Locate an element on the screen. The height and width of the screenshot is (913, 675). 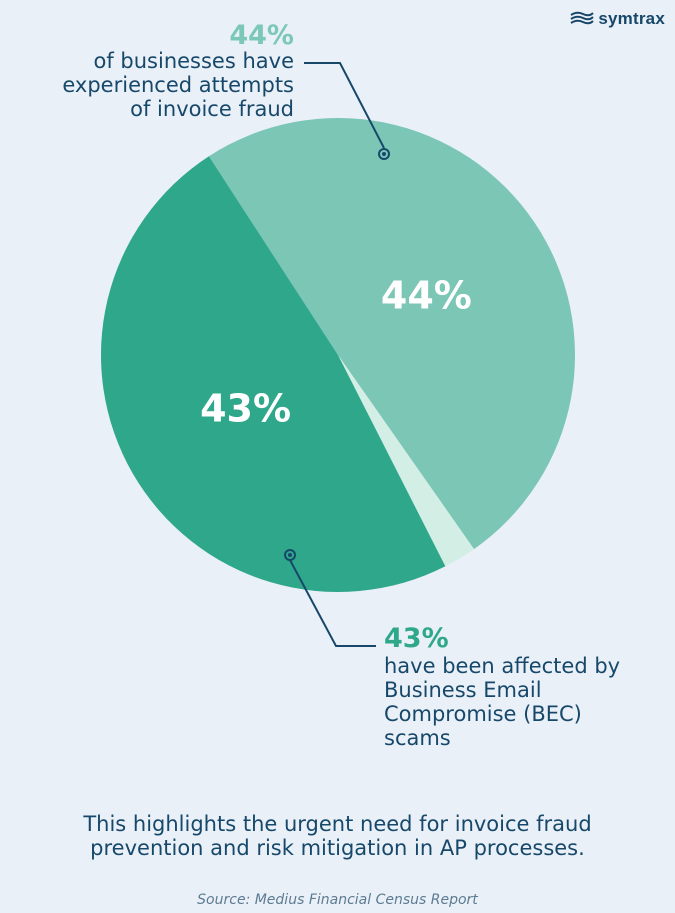
pie-slice-labels: 44% 43% is located at coordinates (336, 351).